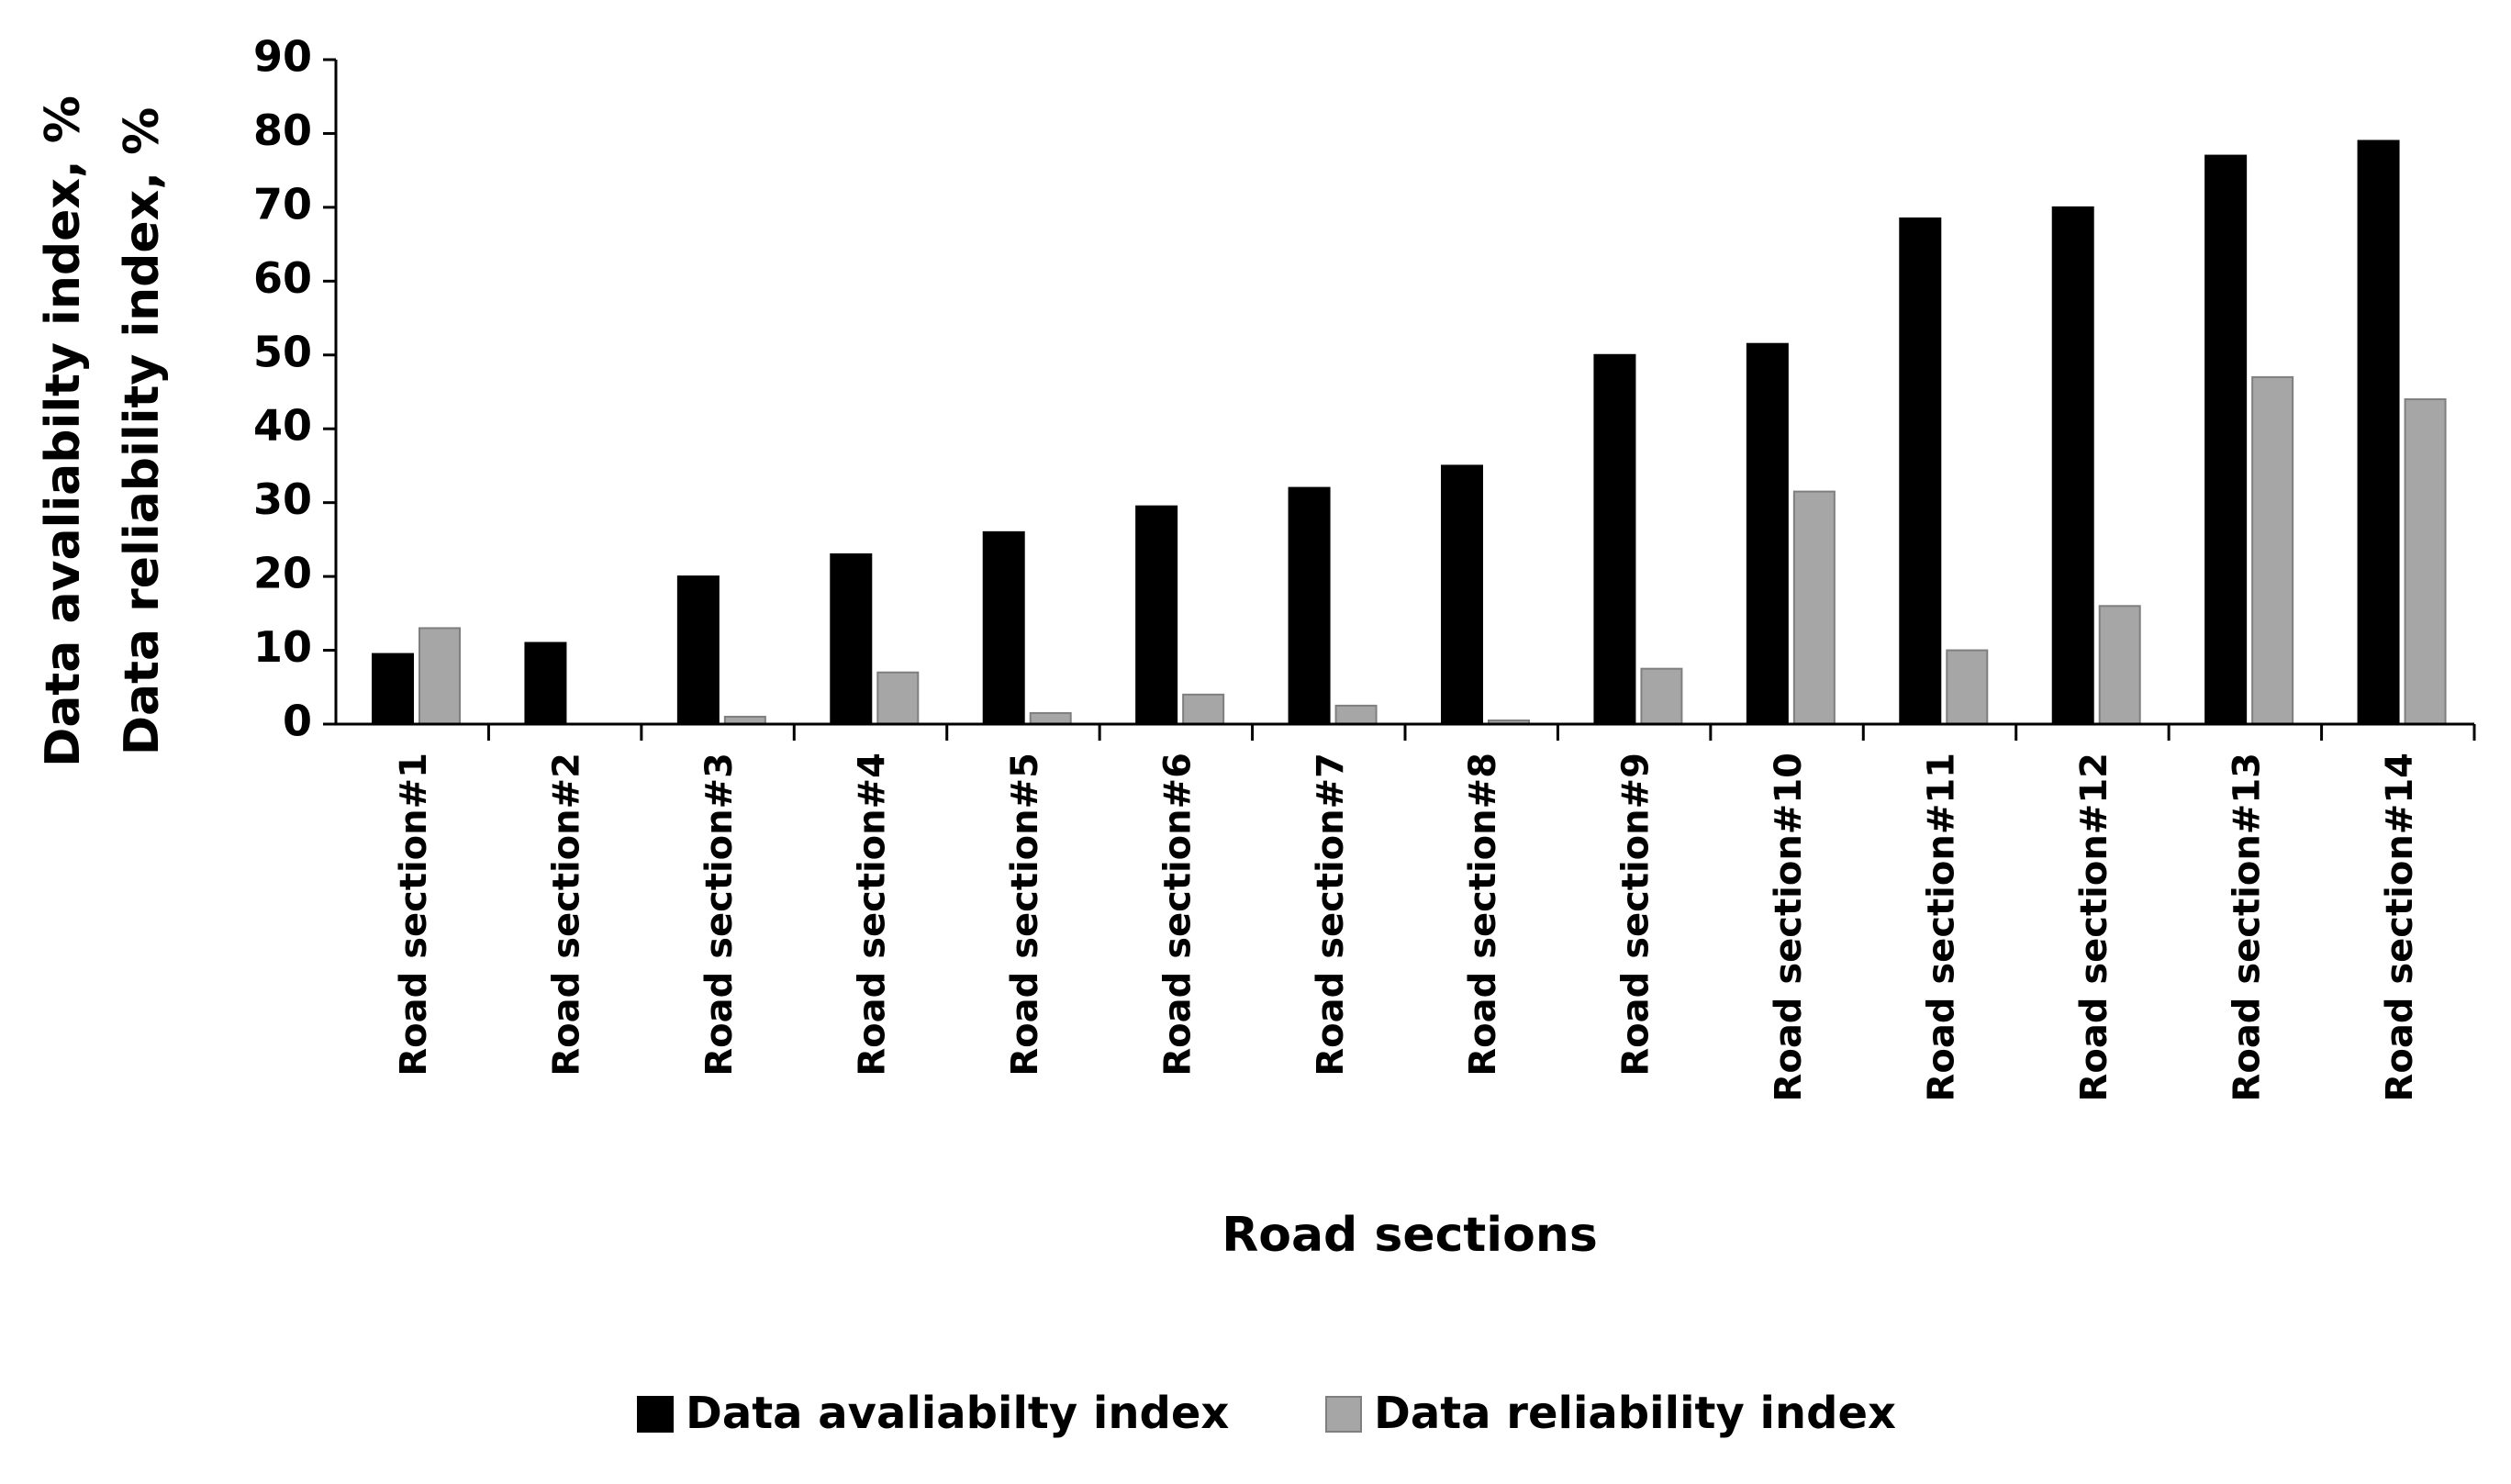 The width and height of the screenshot is (2511, 1484). Describe the element at coordinates (2247, 927) in the screenshot. I see `x-tick-label: Road section#13` at that location.